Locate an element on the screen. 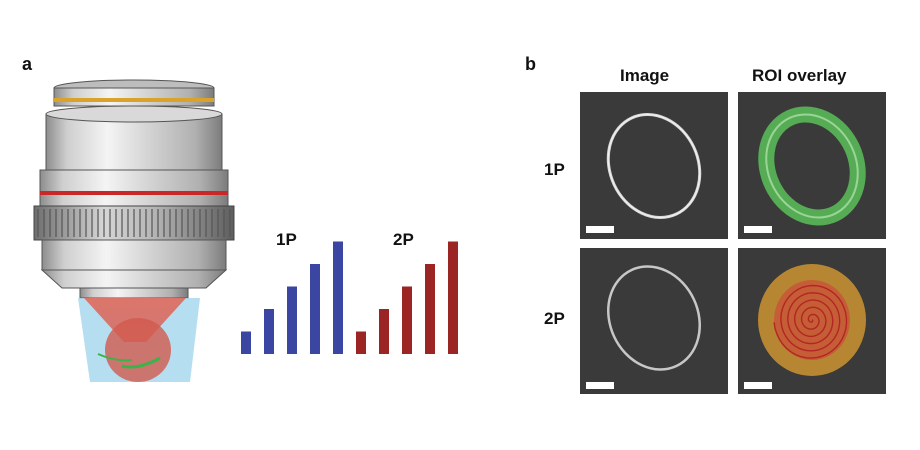 The image size is (920, 450). bar-group-label-1p: 1P is located at coordinates (286, 239).